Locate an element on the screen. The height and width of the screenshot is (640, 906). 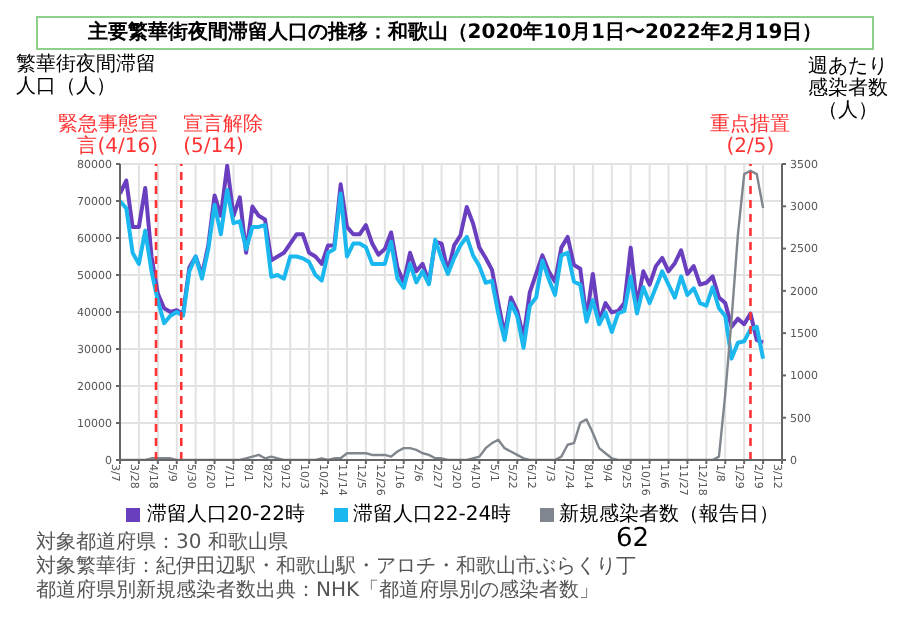
legend-label: 滞留人口22-24時 is located at coordinates (431, 514).